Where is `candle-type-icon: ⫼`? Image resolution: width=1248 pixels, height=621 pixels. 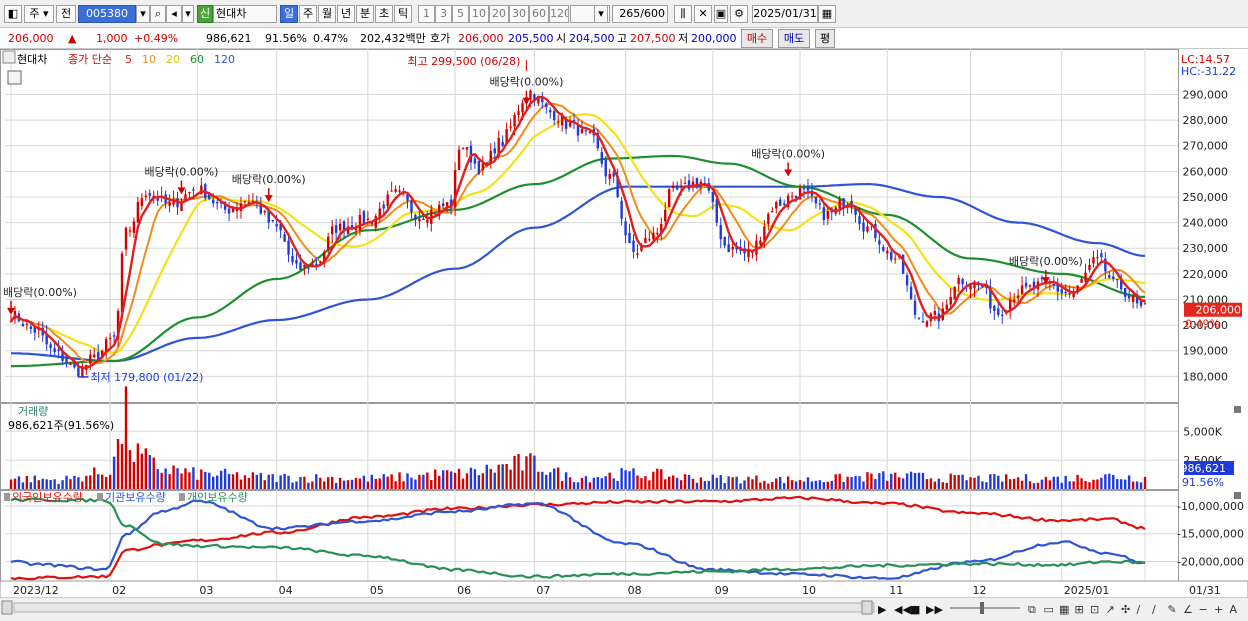 candle-type-icon: ⫼ is located at coordinates (683, 14).